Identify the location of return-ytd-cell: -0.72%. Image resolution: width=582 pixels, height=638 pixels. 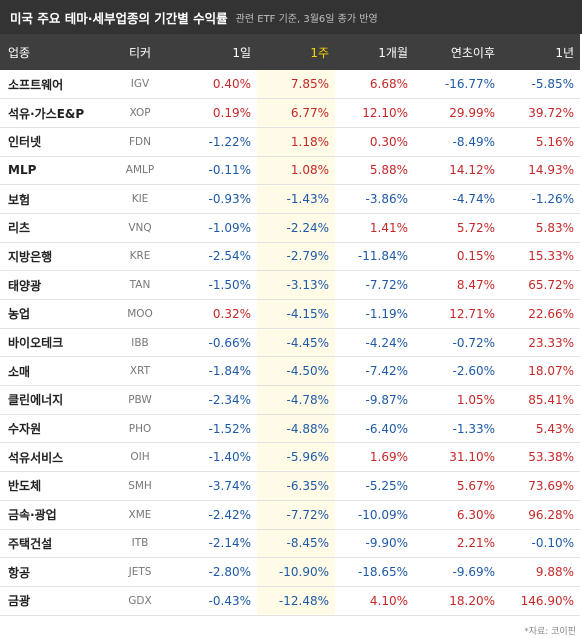
(473, 342).